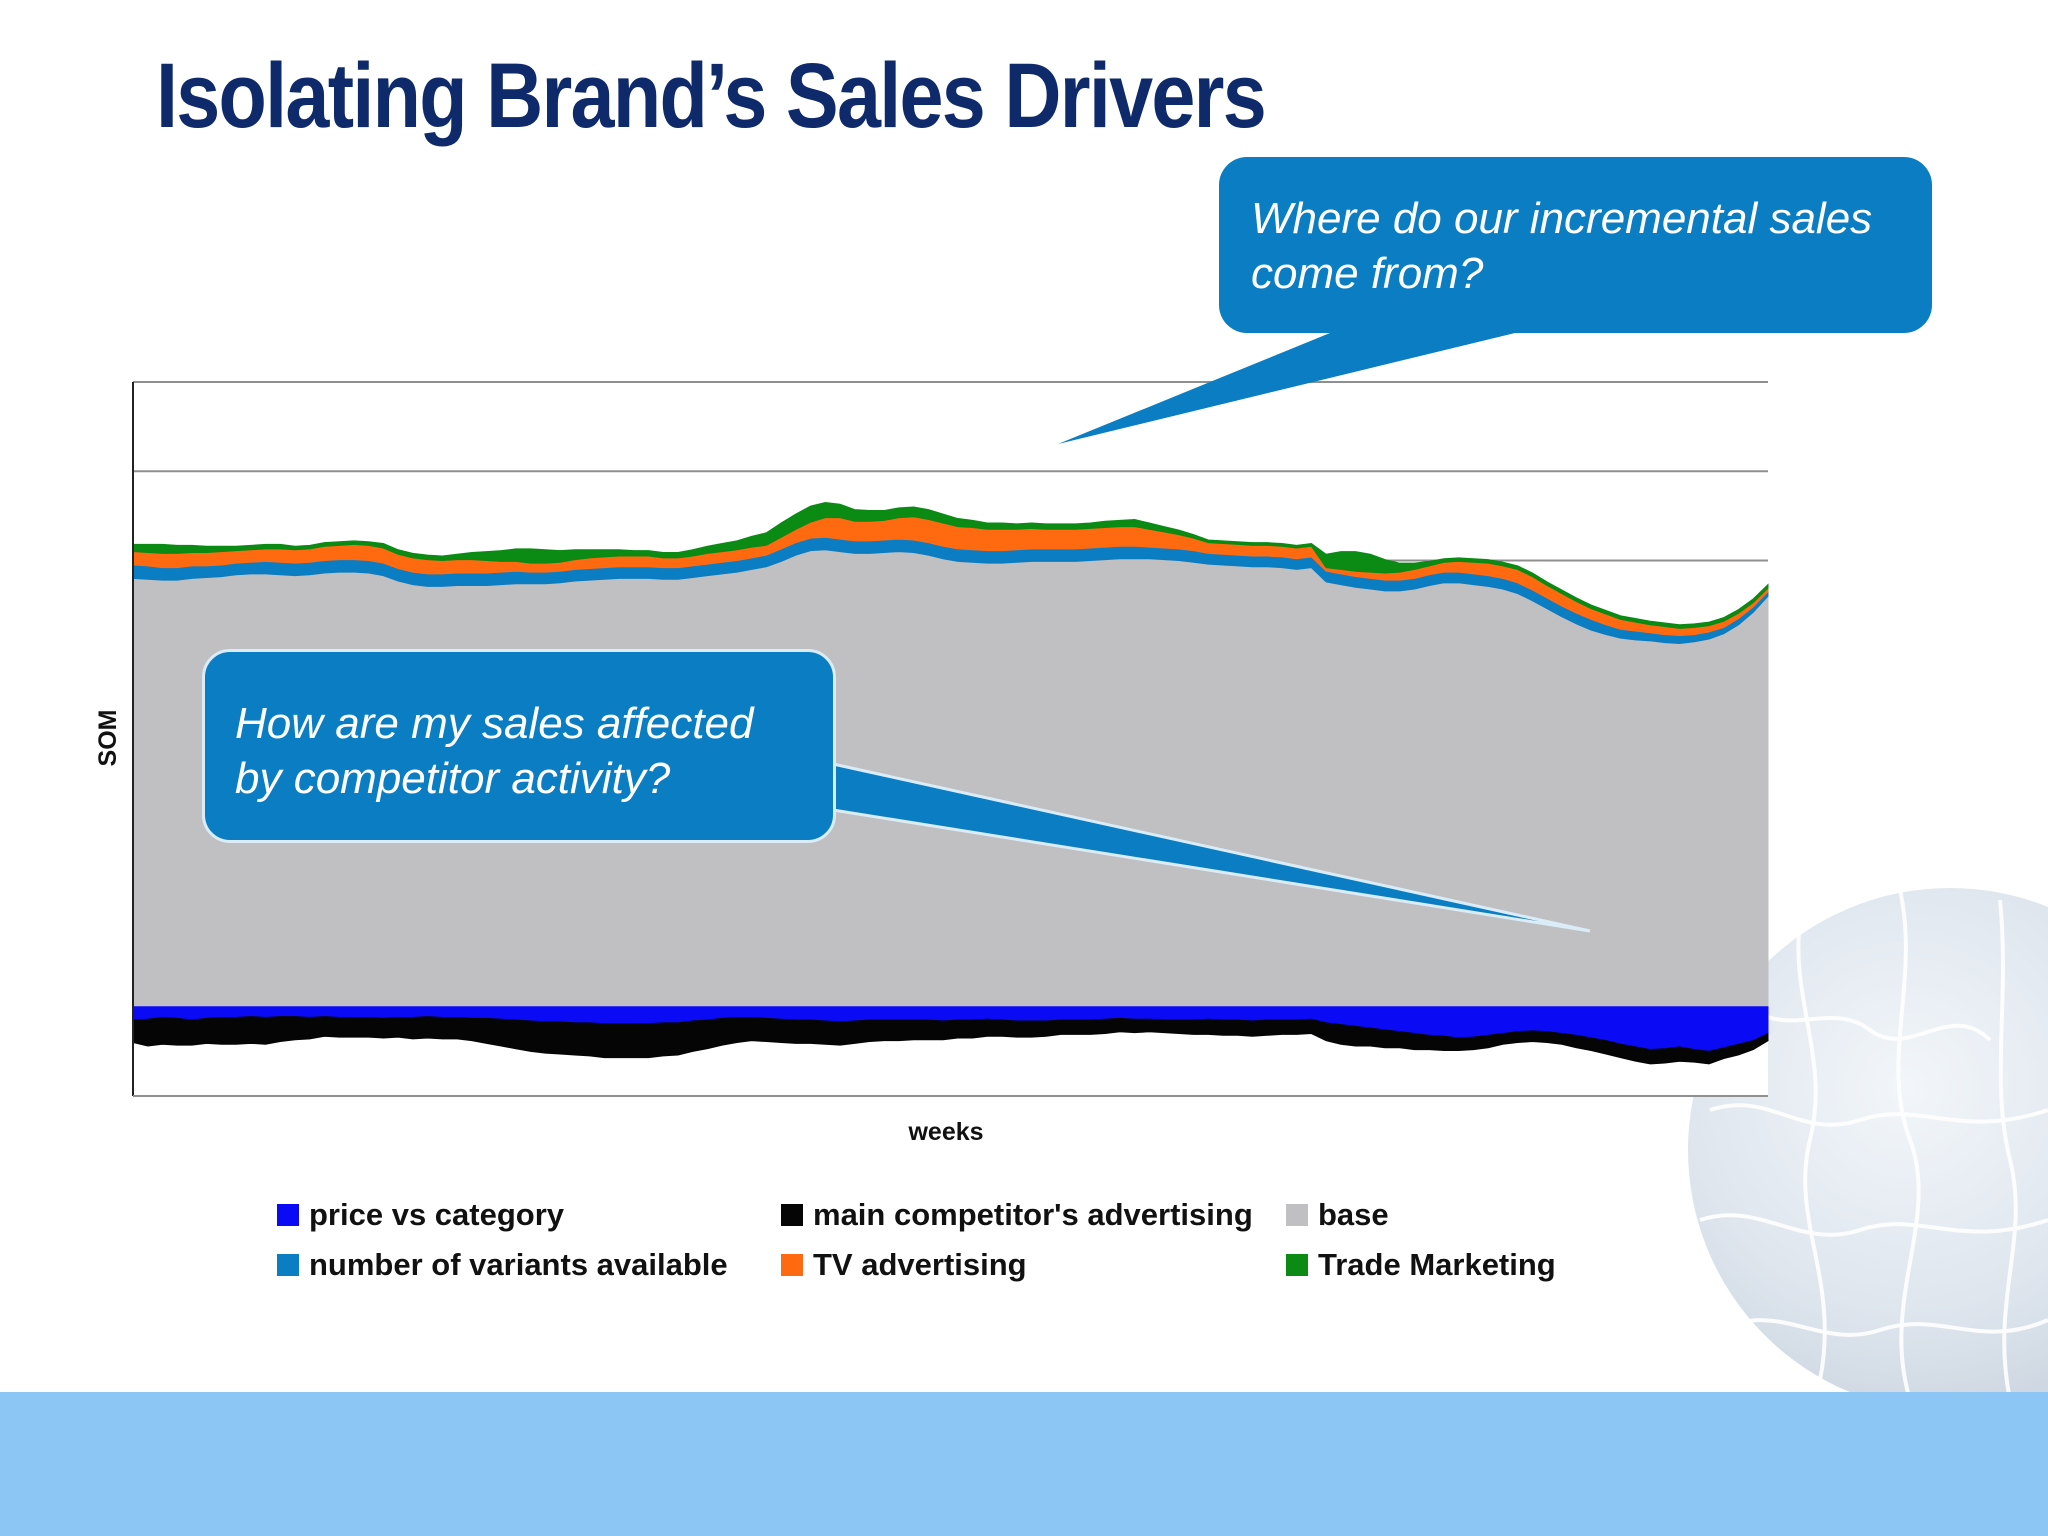 This screenshot has height=1536, width=2048. Describe the element at coordinates (950, 1040) in the screenshot. I see `series-main-competitor-s-advertising` at that location.